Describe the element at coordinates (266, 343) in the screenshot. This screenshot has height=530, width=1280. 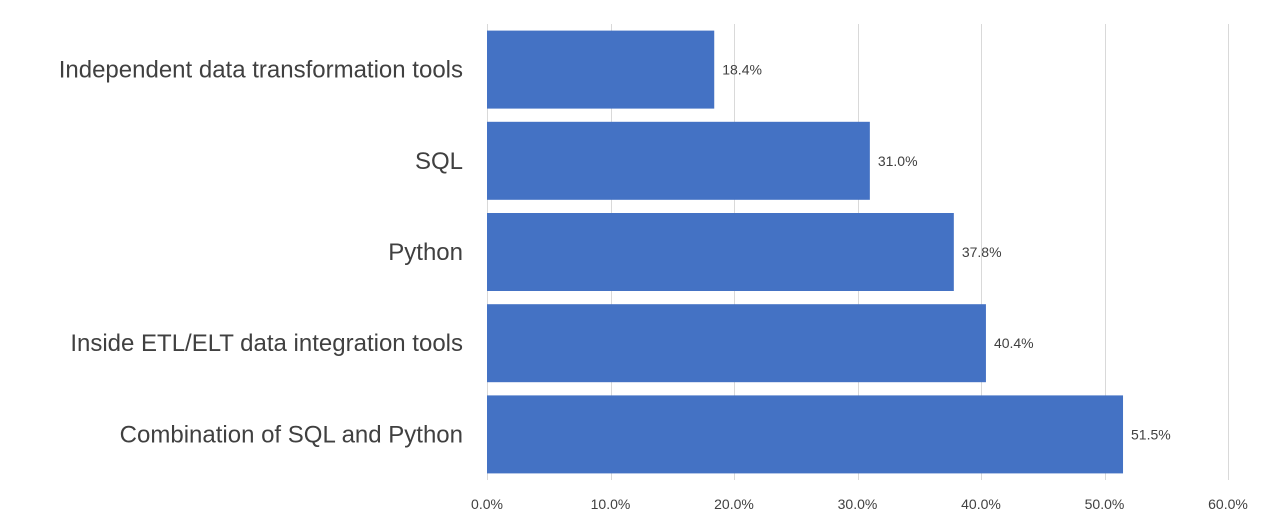
I see `category-label: Inside ETL/ELT data integration tools` at that location.